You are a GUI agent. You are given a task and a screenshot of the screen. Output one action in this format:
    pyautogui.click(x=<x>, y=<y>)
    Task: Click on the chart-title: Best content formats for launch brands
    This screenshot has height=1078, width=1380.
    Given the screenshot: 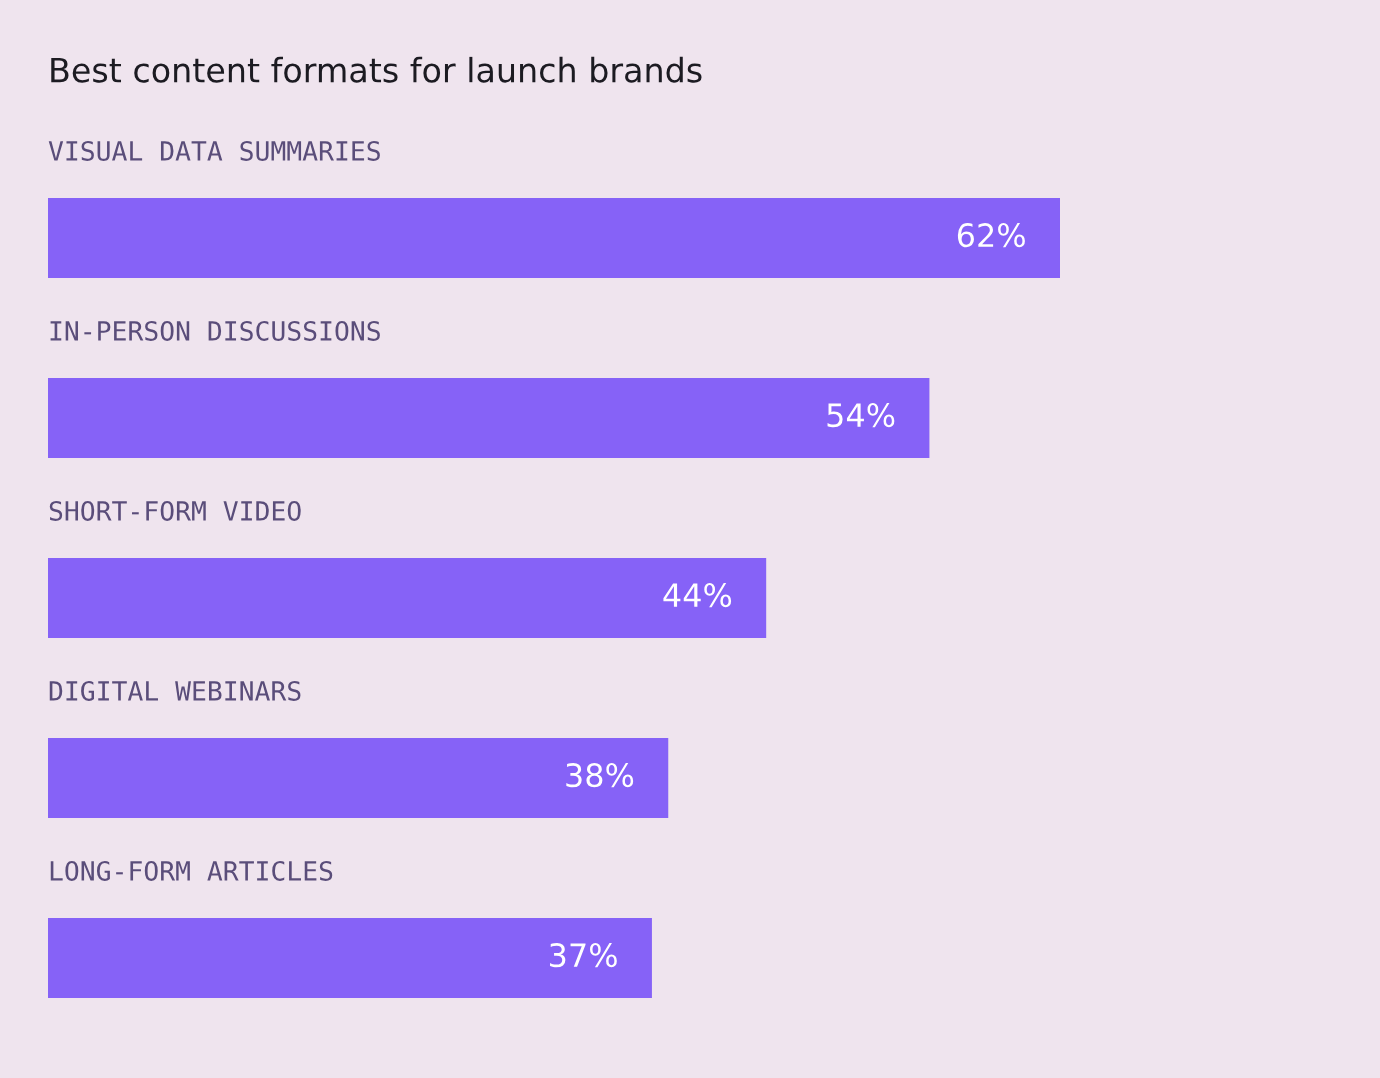 What is the action you would take?
    pyautogui.click(x=376, y=69)
    